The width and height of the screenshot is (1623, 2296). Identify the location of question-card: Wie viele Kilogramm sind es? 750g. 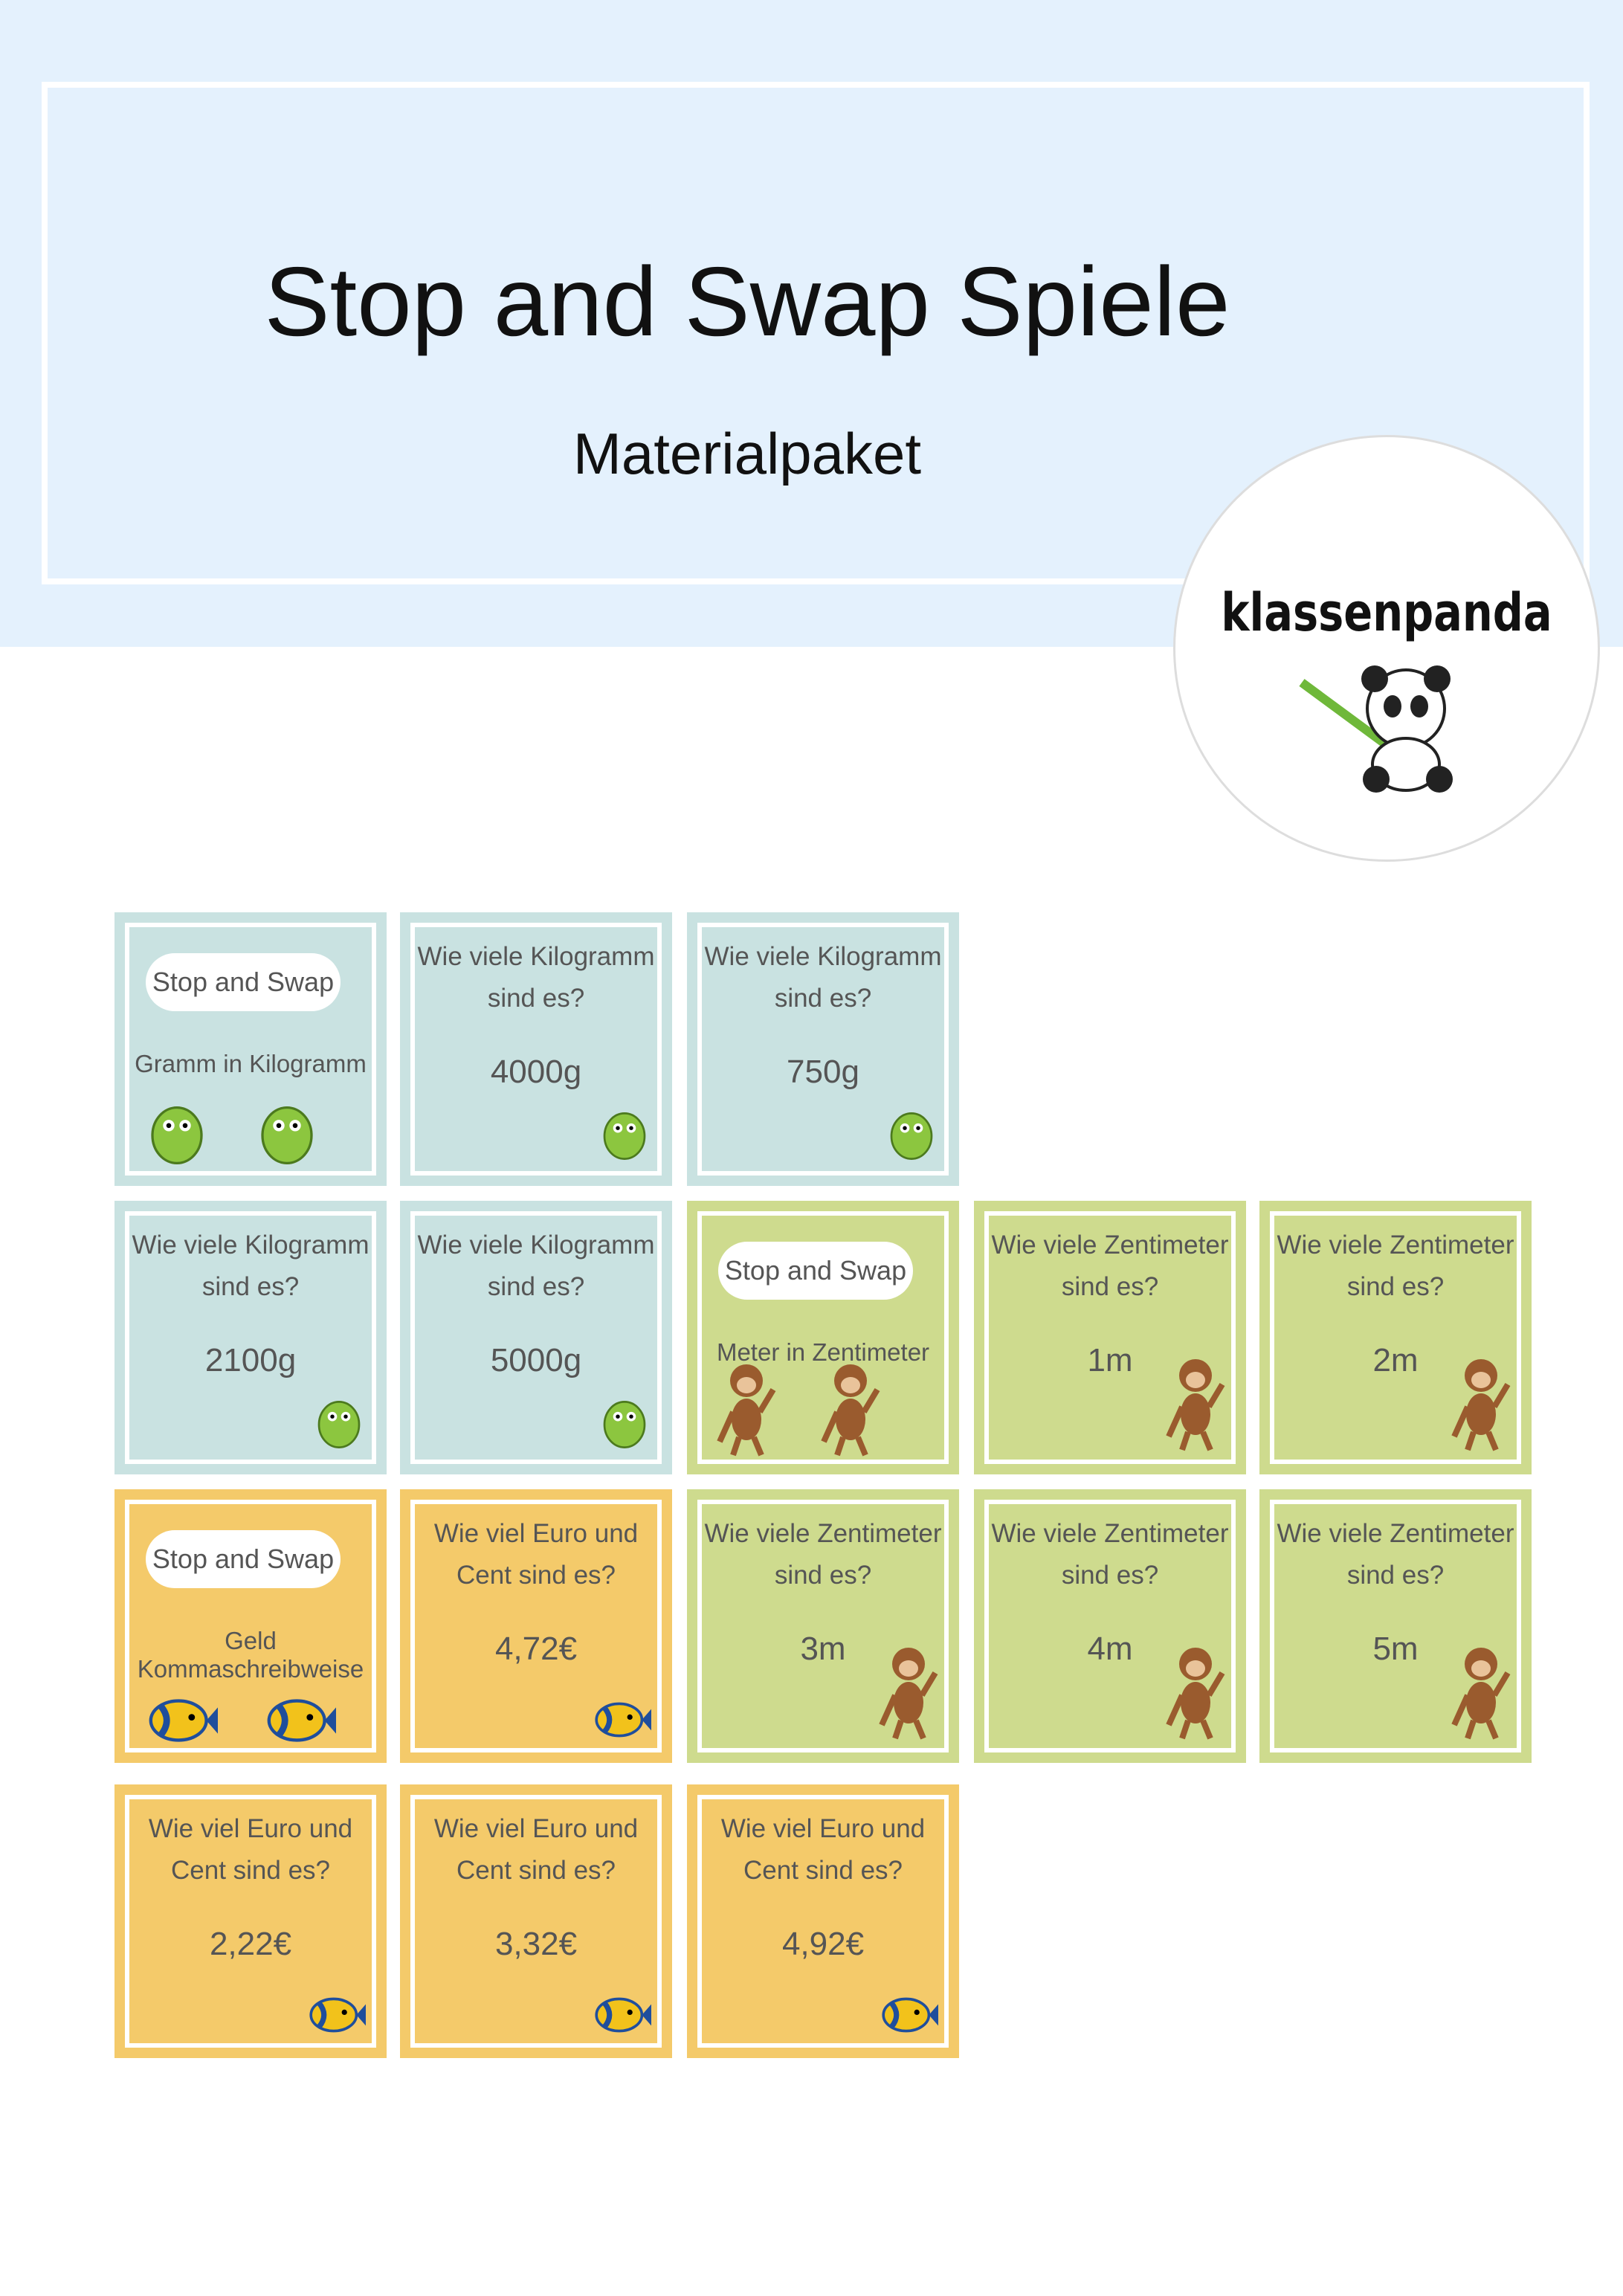
(823, 1049).